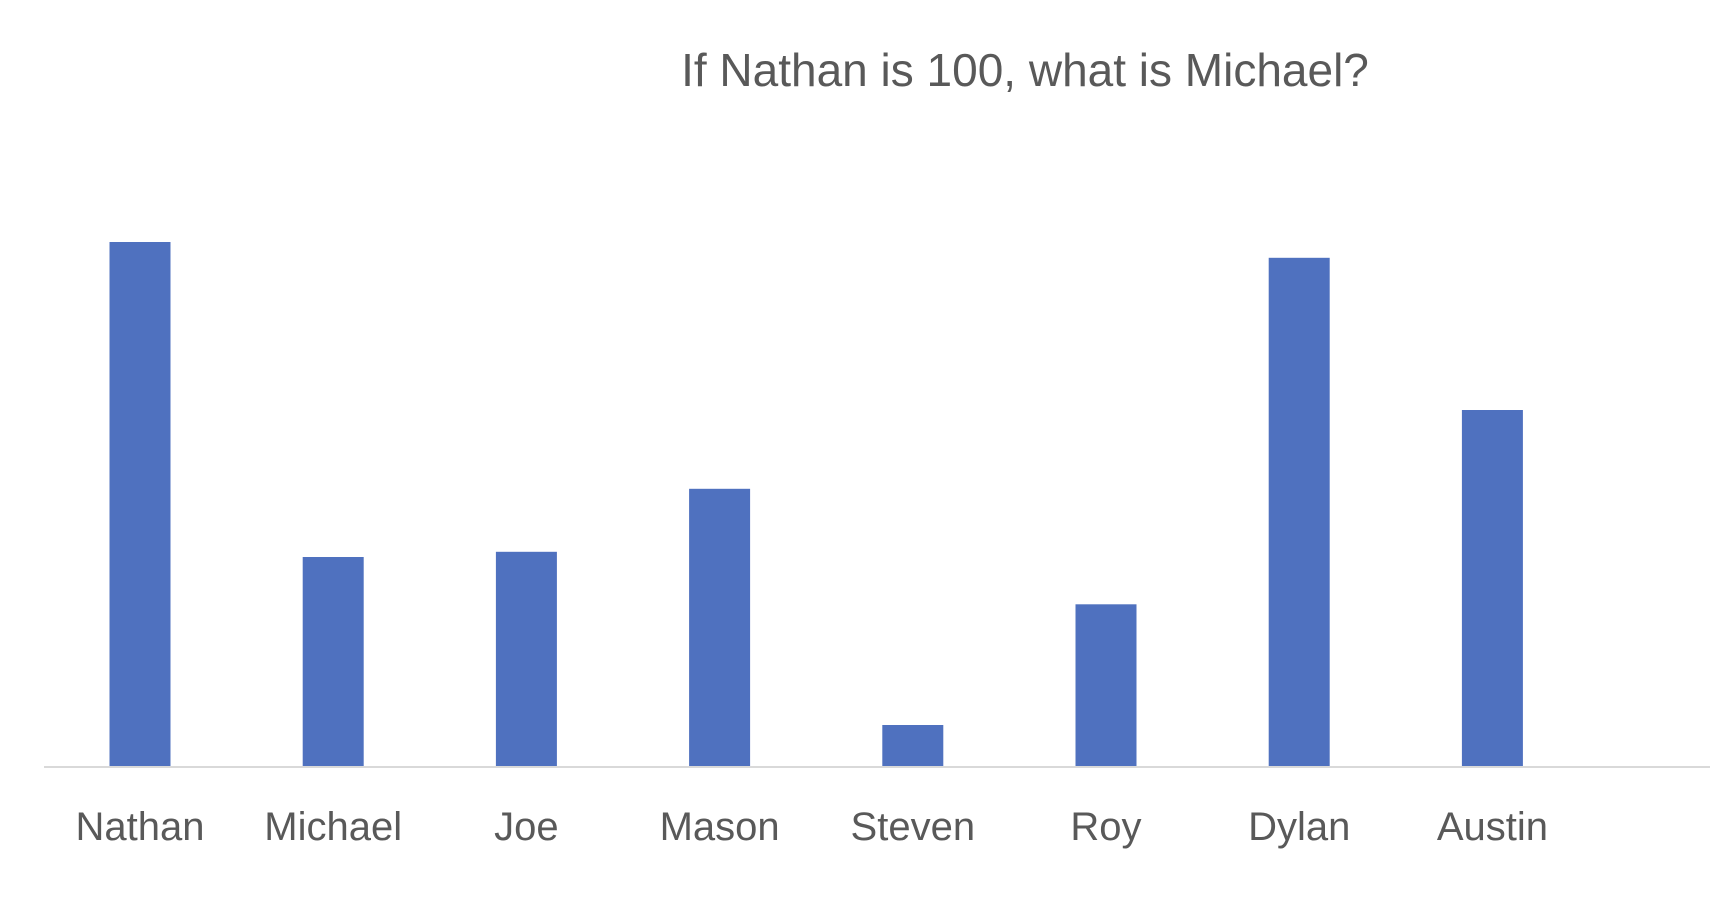  I want to click on chart-title: If Nathan is 100, what is Michael?, so click(1025, 70).